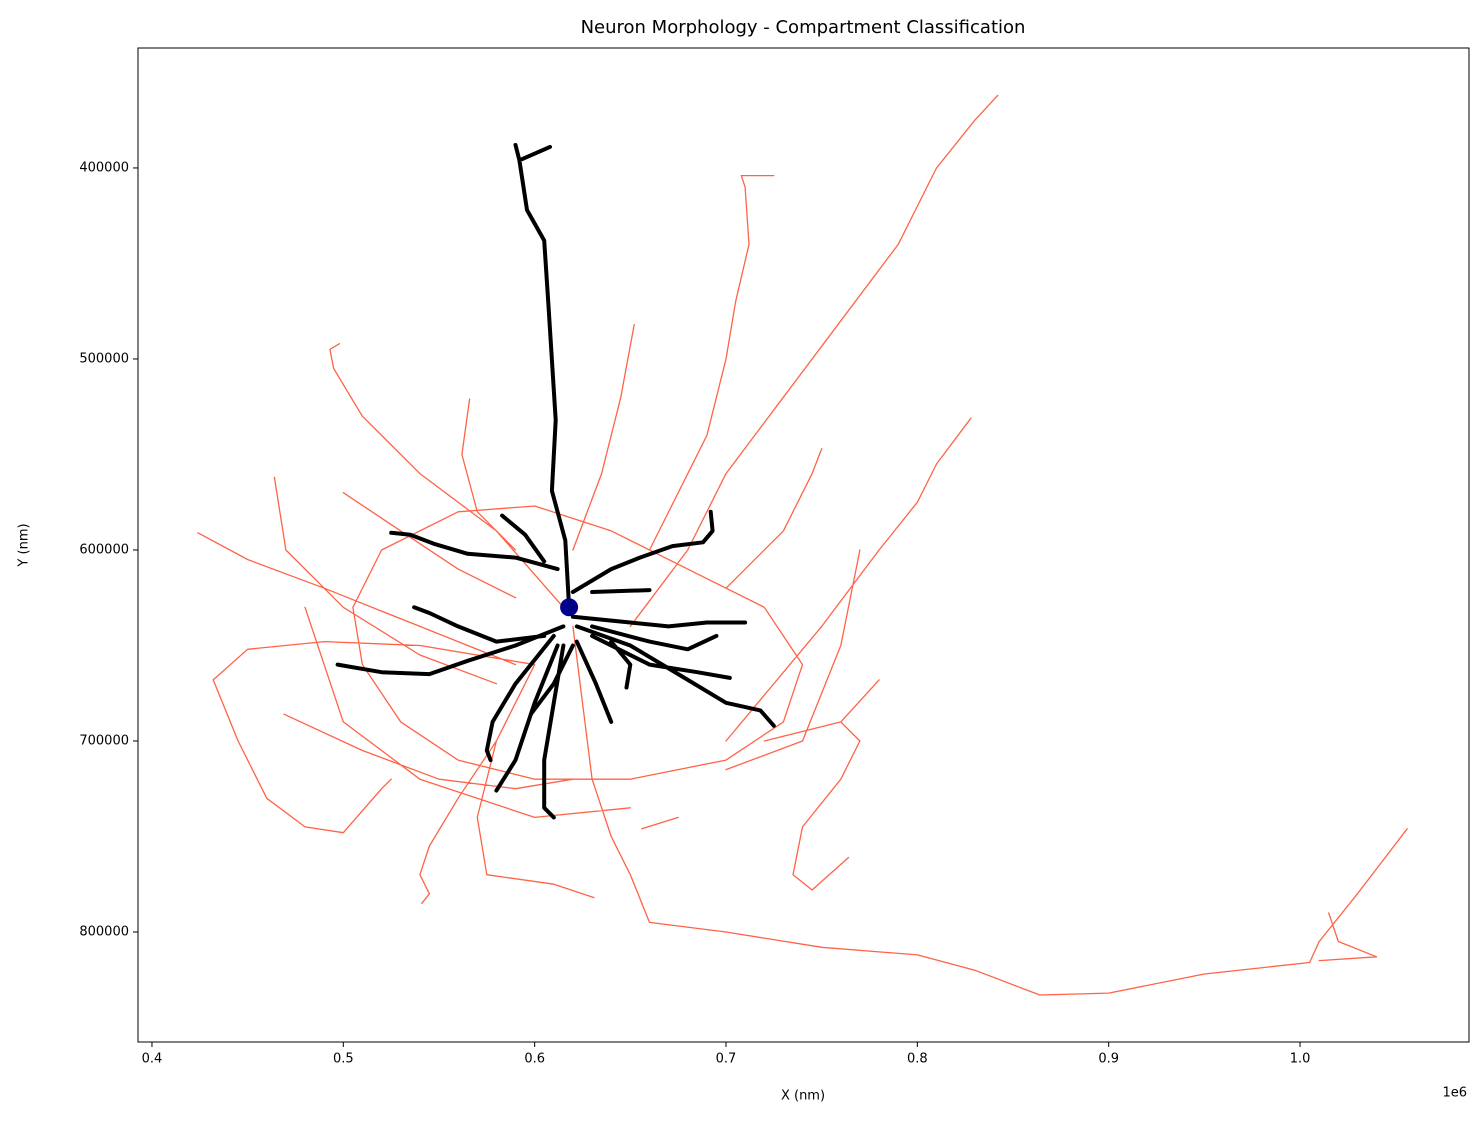 This screenshot has height=1121, width=1484. What do you see at coordinates (24, 545) in the screenshot?
I see `y-axis-label: Y (nm)` at bounding box center [24, 545].